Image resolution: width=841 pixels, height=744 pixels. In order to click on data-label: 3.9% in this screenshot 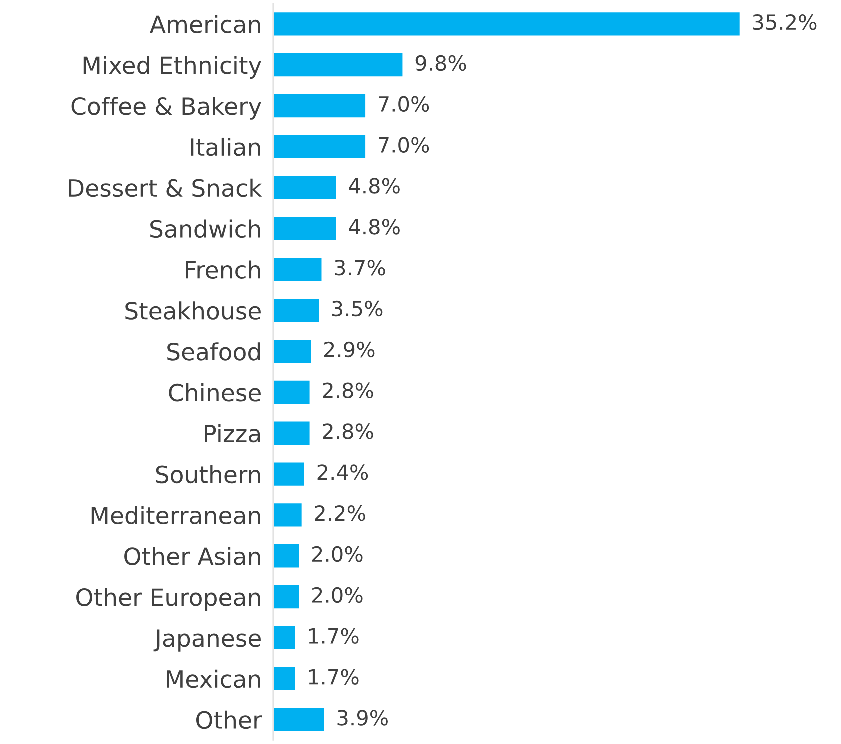, I will do `click(363, 718)`.